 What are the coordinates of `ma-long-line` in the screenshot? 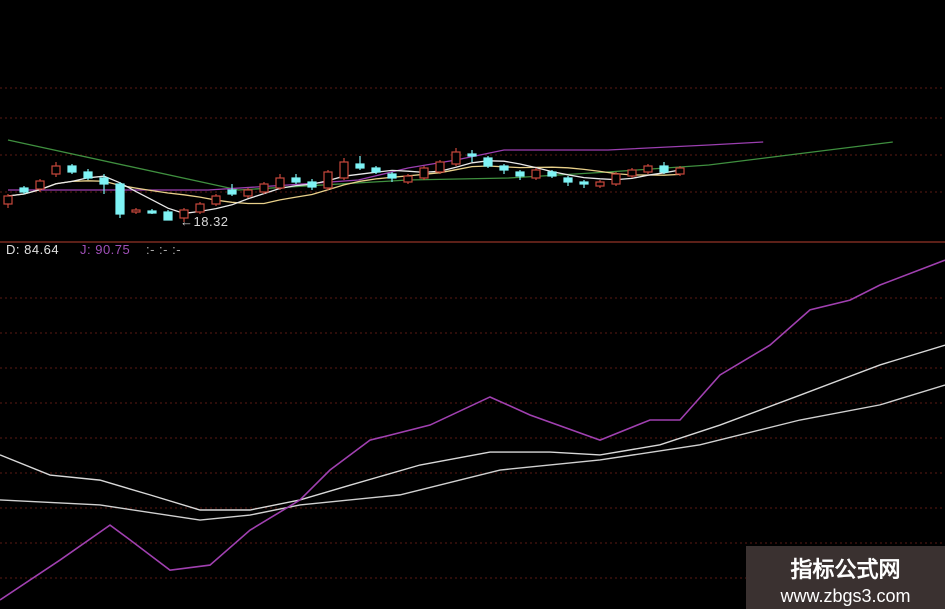 It's located at (450, 165).